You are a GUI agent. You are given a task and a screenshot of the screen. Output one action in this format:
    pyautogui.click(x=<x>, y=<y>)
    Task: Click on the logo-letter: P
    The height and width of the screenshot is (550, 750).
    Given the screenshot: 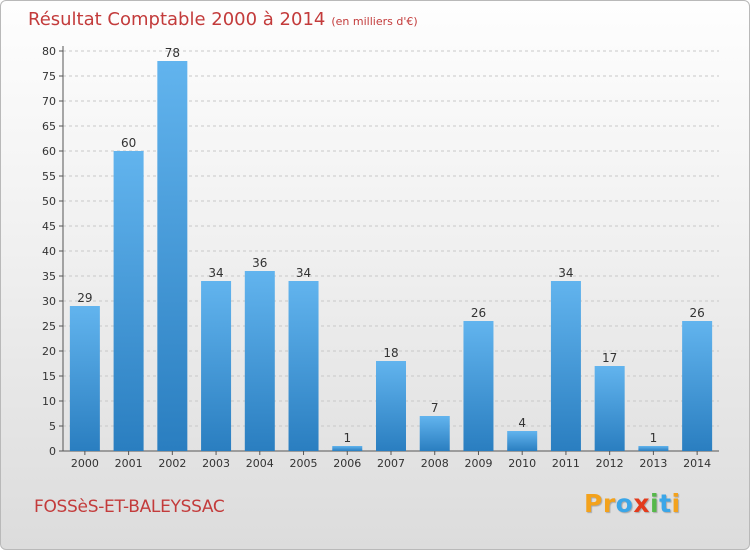 What is the action you would take?
    pyautogui.click(x=593, y=503)
    